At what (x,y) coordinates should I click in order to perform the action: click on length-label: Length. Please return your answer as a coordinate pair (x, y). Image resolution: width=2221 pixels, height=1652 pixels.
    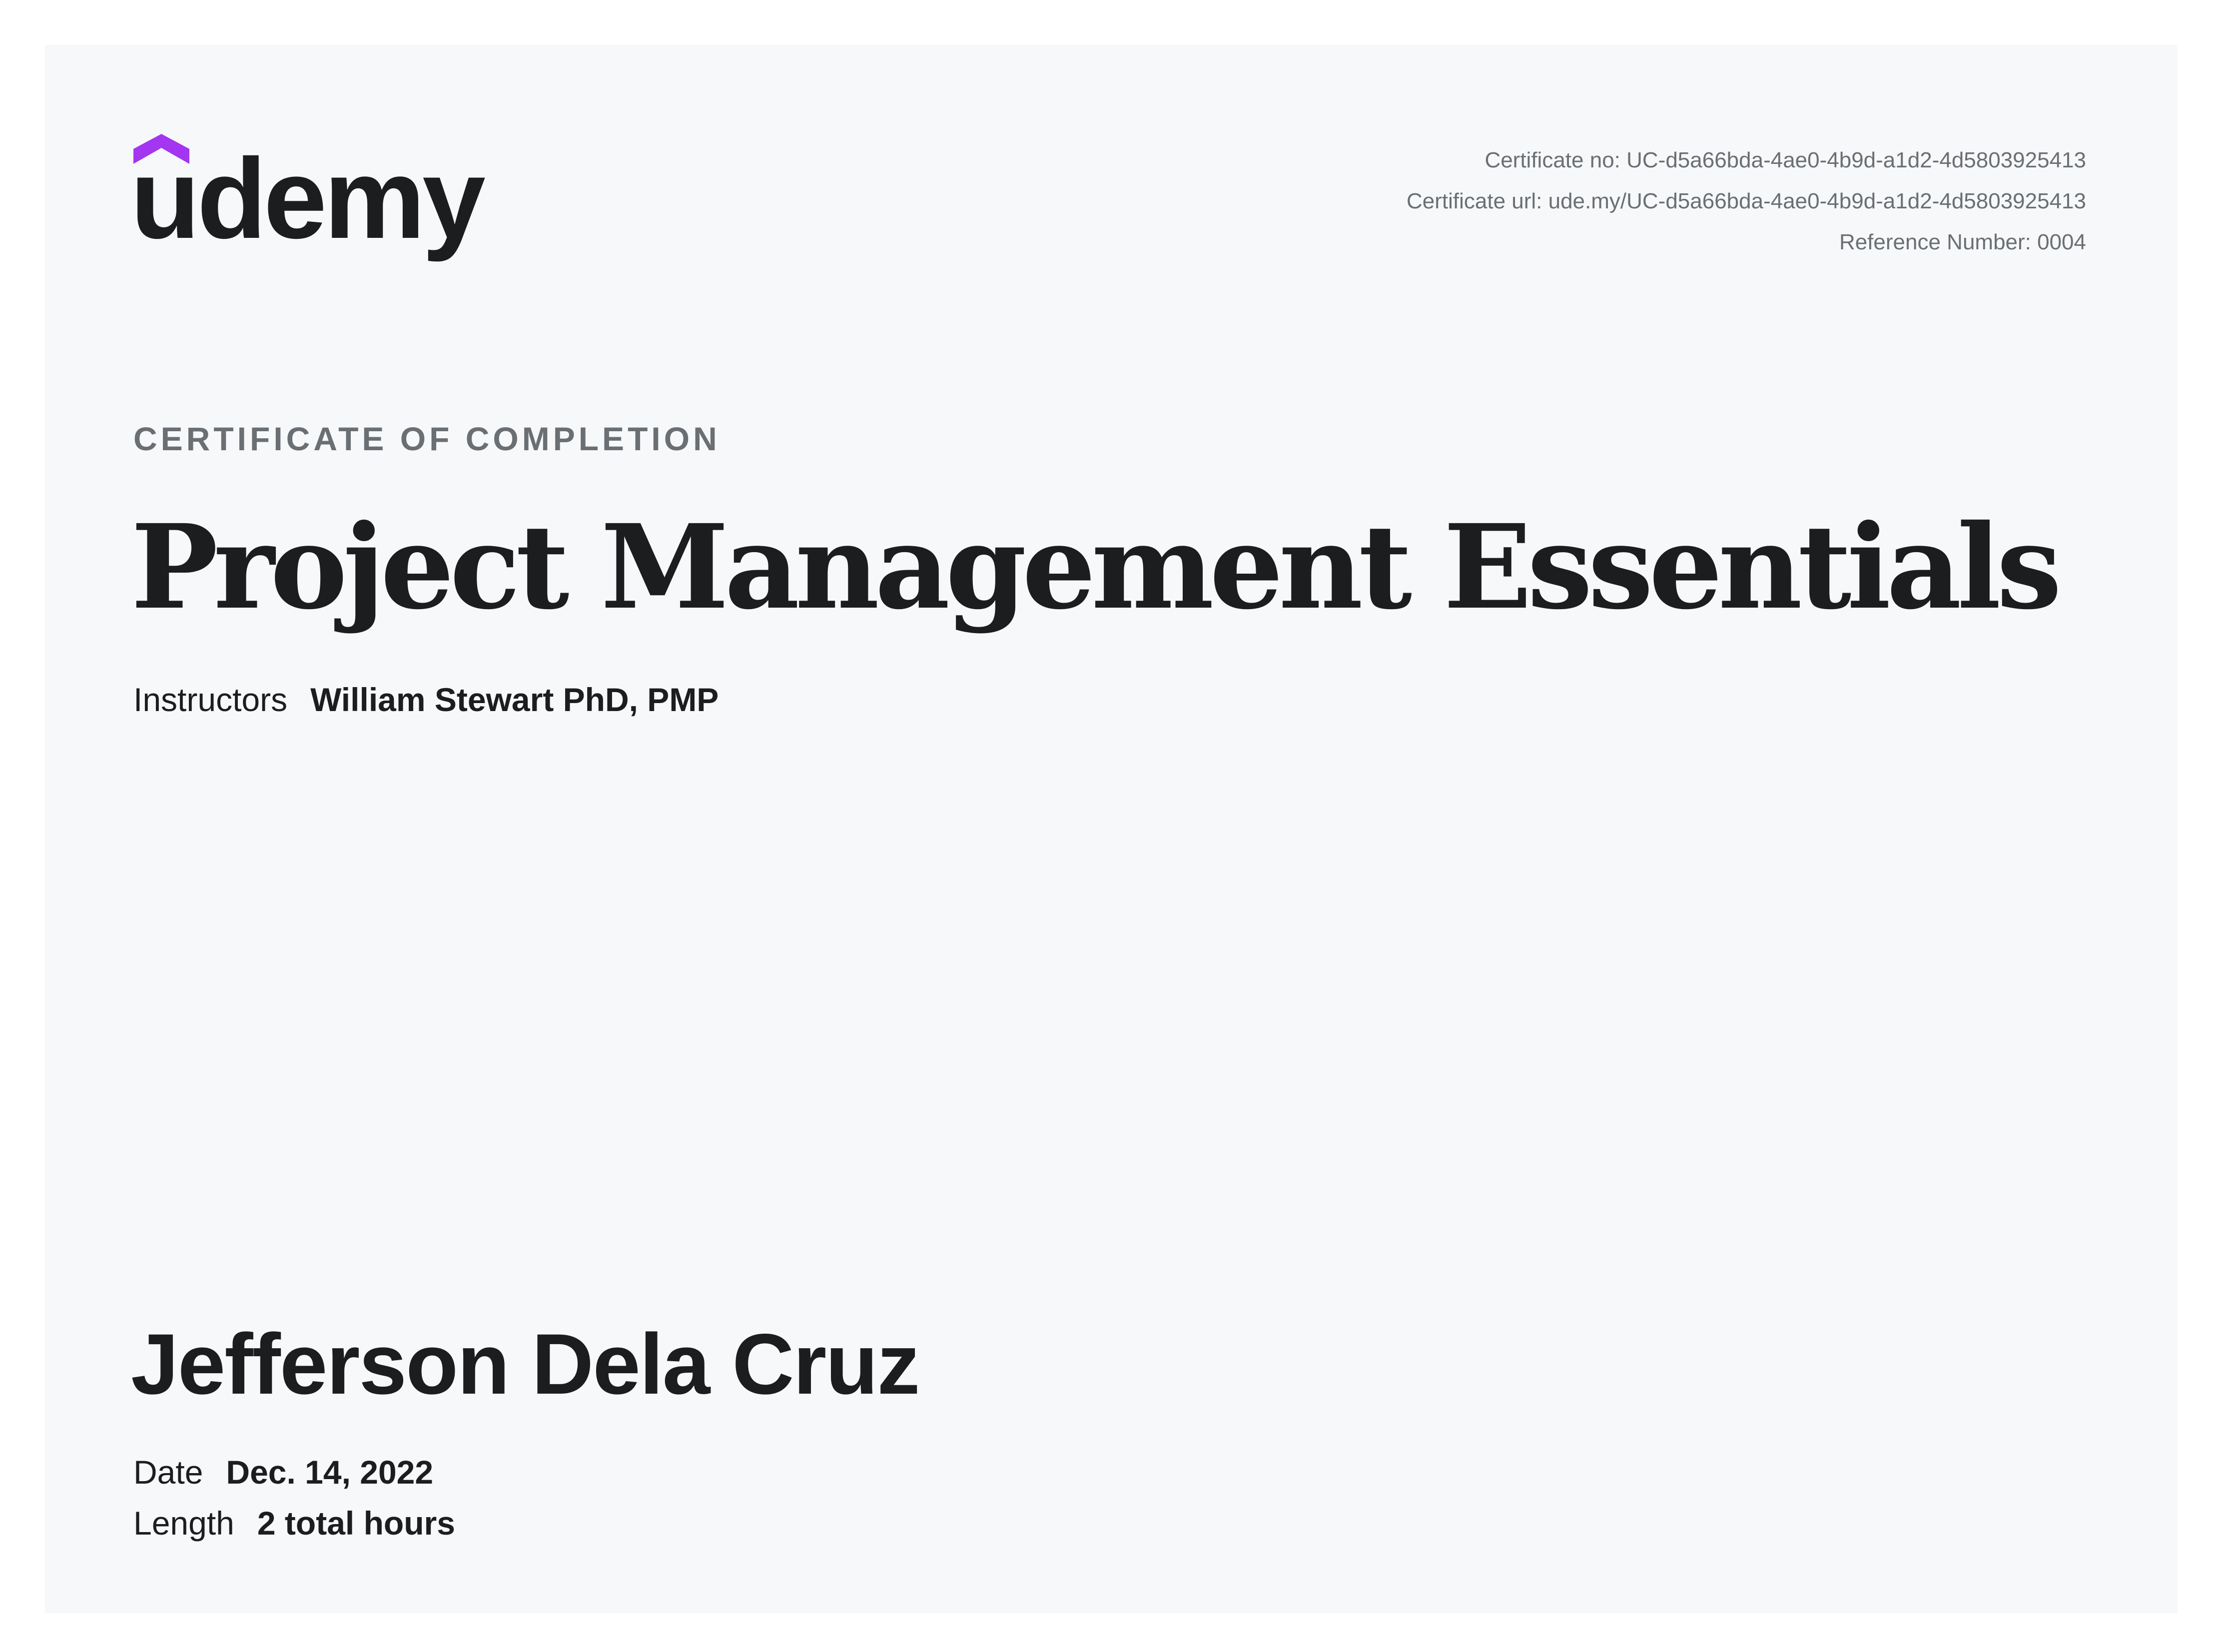
    Looking at the image, I should click on (184, 1523).